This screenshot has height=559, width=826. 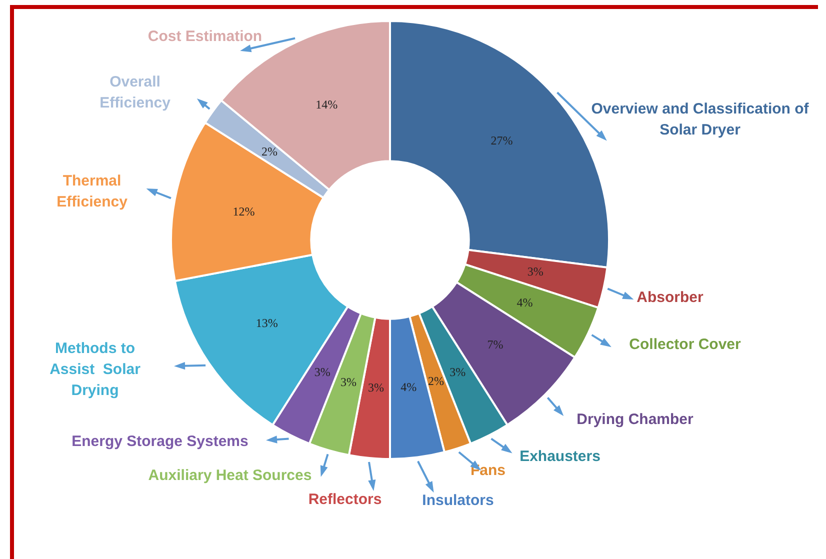 I want to click on slice-label: Collector Cover, so click(x=685, y=345).